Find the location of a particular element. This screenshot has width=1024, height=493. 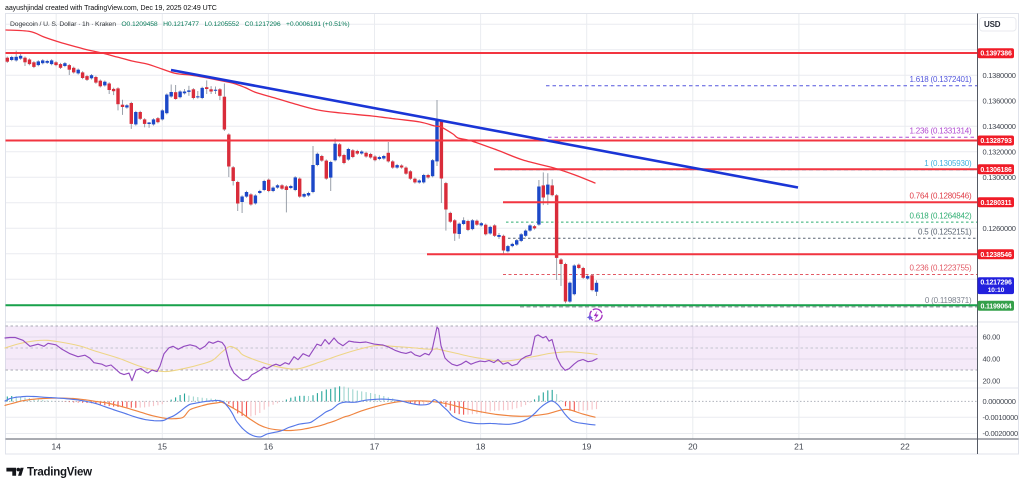

svg-text: 1 (0.1305930) is located at coordinates (948, 163).